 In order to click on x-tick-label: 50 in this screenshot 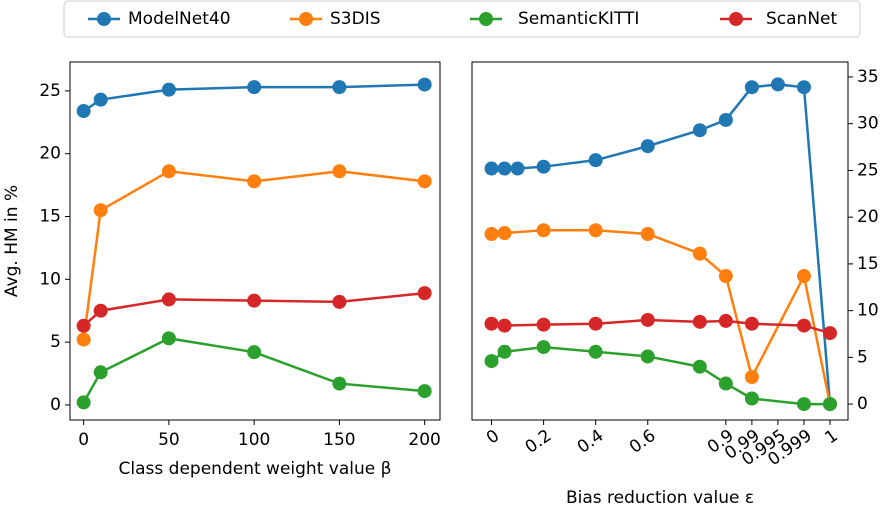, I will do `click(169, 440)`.